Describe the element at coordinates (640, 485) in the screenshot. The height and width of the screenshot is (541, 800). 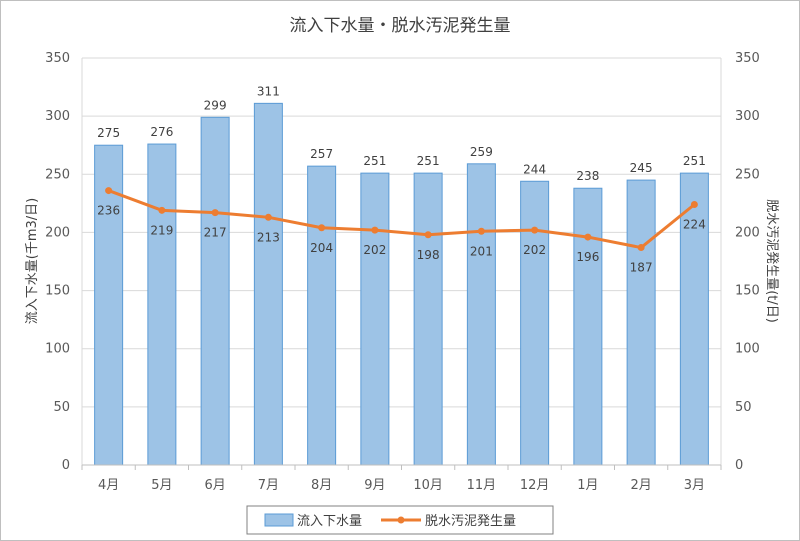
I see `x-tick-label: 2月` at that location.